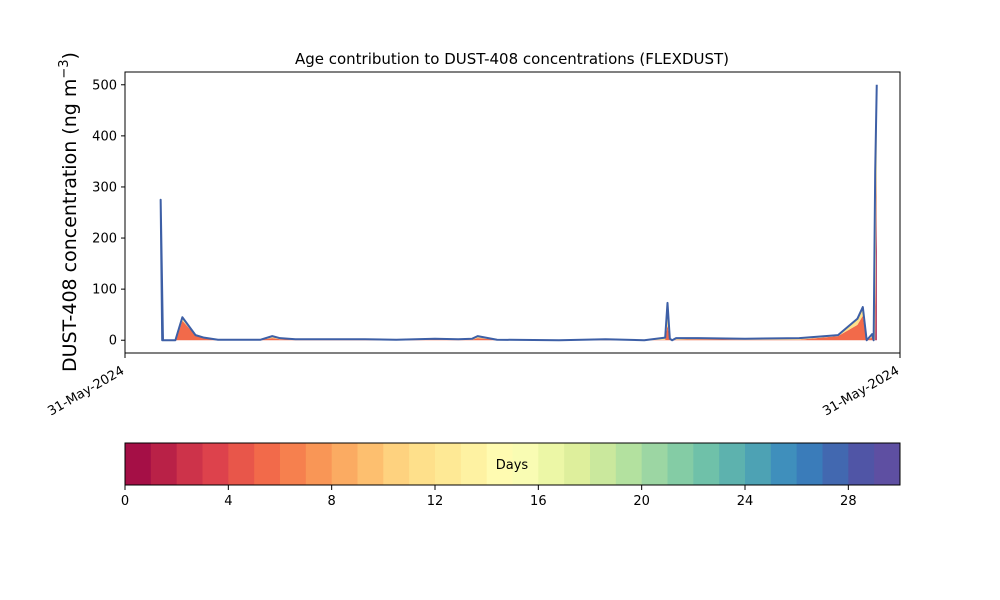 This screenshot has width=1000, height=600. I want to click on colorbar-tick-label: 0, so click(125, 501).